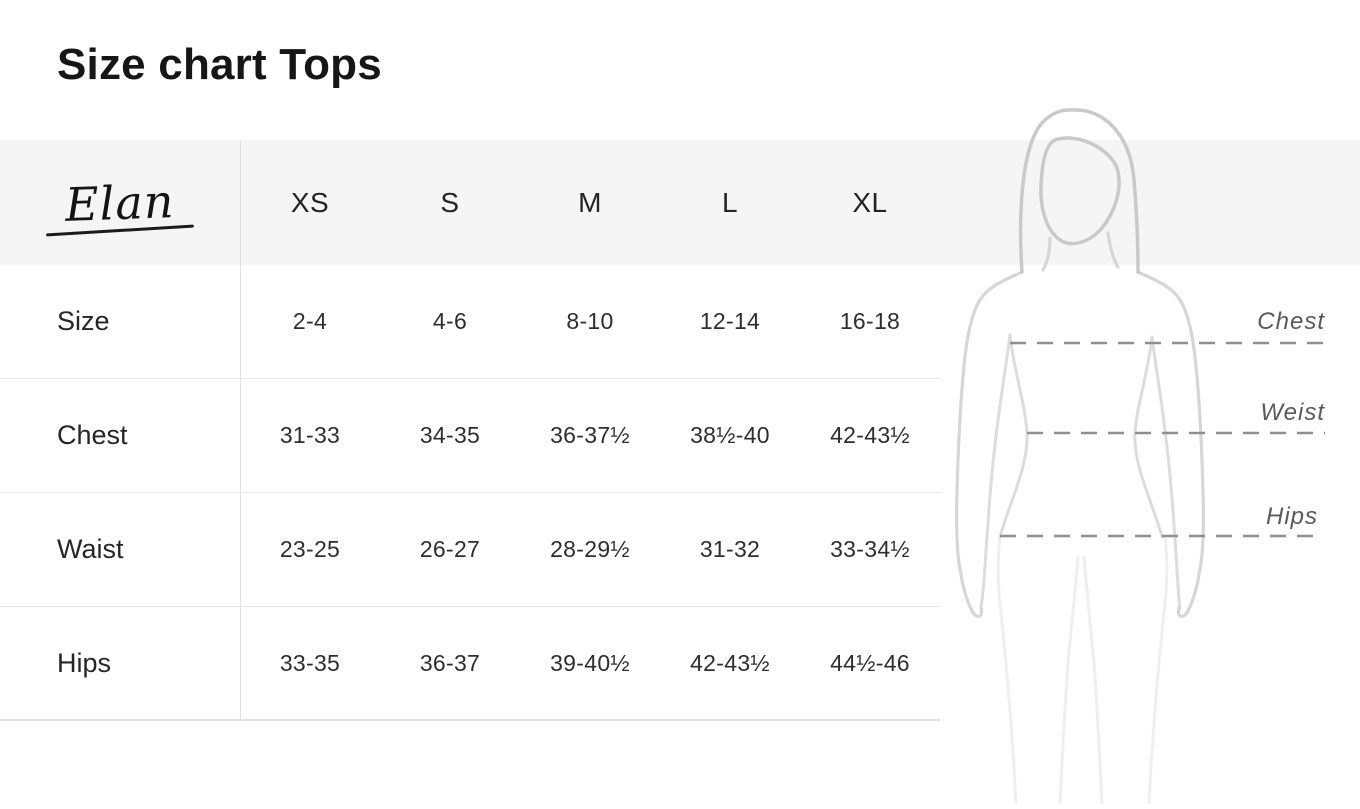 This screenshot has width=1360, height=809. Describe the element at coordinates (310, 436) in the screenshot. I see `cell-chest-xs: 31-33` at that location.